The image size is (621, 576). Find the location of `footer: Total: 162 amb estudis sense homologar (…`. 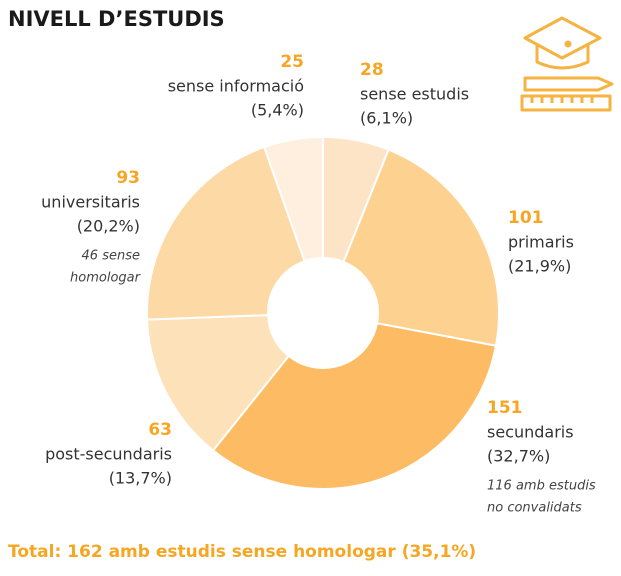

footer: Total: 162 amb estudis sense homologar (… is located at coordinates (242, 552).